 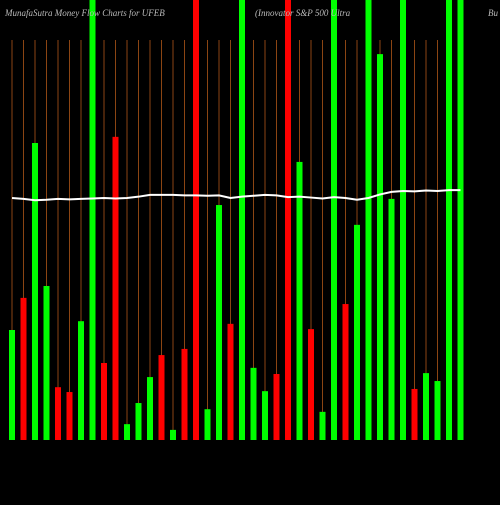 What do you see at coordinates (303, 13) in the screenshot?
I see `chart-subtitle: (Innovator S&P 500 Ultra` at bounding box center [303, 13].